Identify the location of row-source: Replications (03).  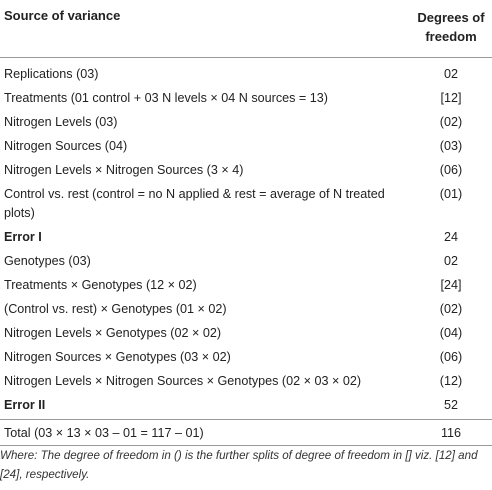
(51, 74).